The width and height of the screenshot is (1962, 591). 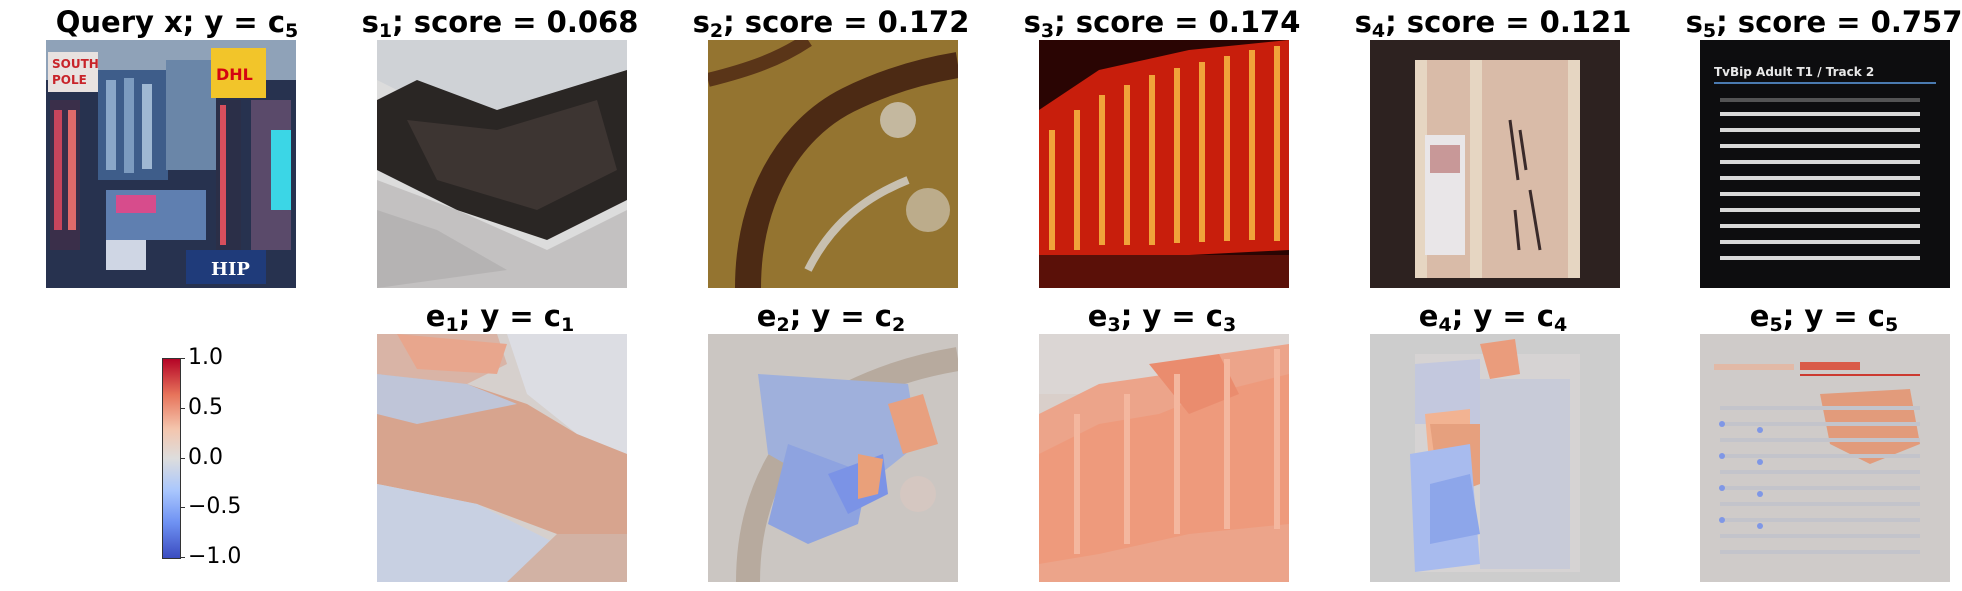 I want to click on query-title: Query x; y = c5, so click(x=177, y=23).